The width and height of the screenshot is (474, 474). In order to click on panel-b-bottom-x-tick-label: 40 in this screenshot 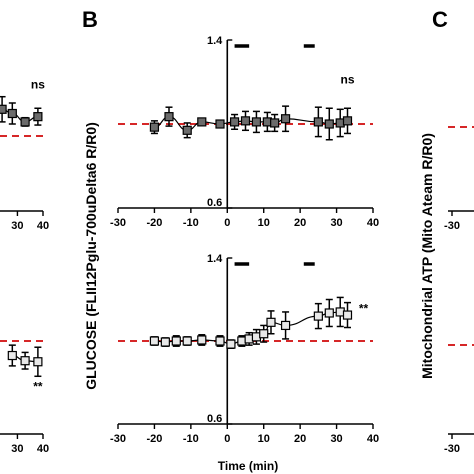, I will do `click(373, 439)`.